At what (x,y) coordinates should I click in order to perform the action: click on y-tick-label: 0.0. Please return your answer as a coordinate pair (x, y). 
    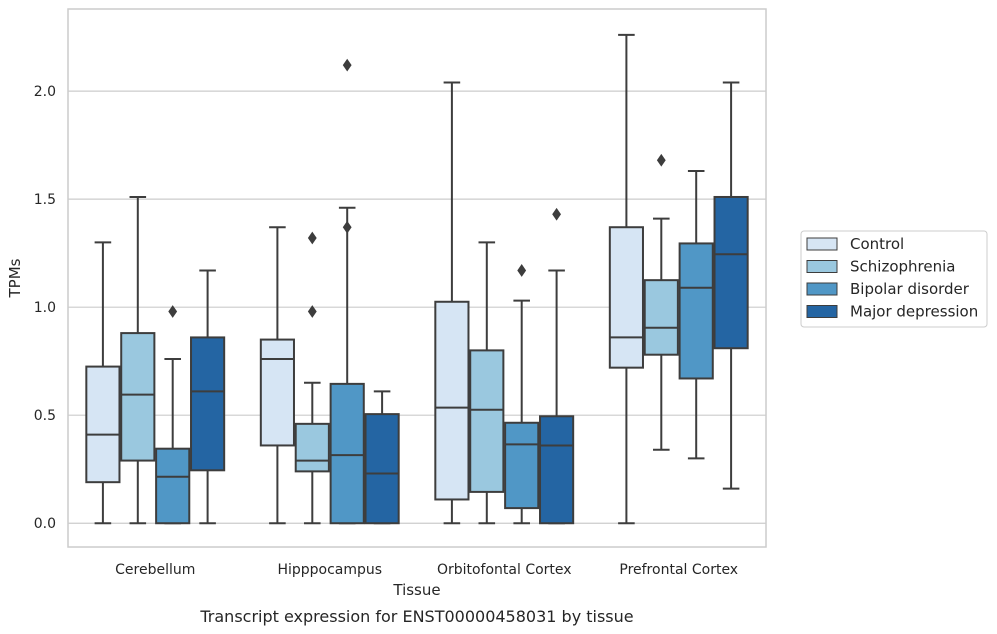
    Looking at the image, I should click on (45, 524).